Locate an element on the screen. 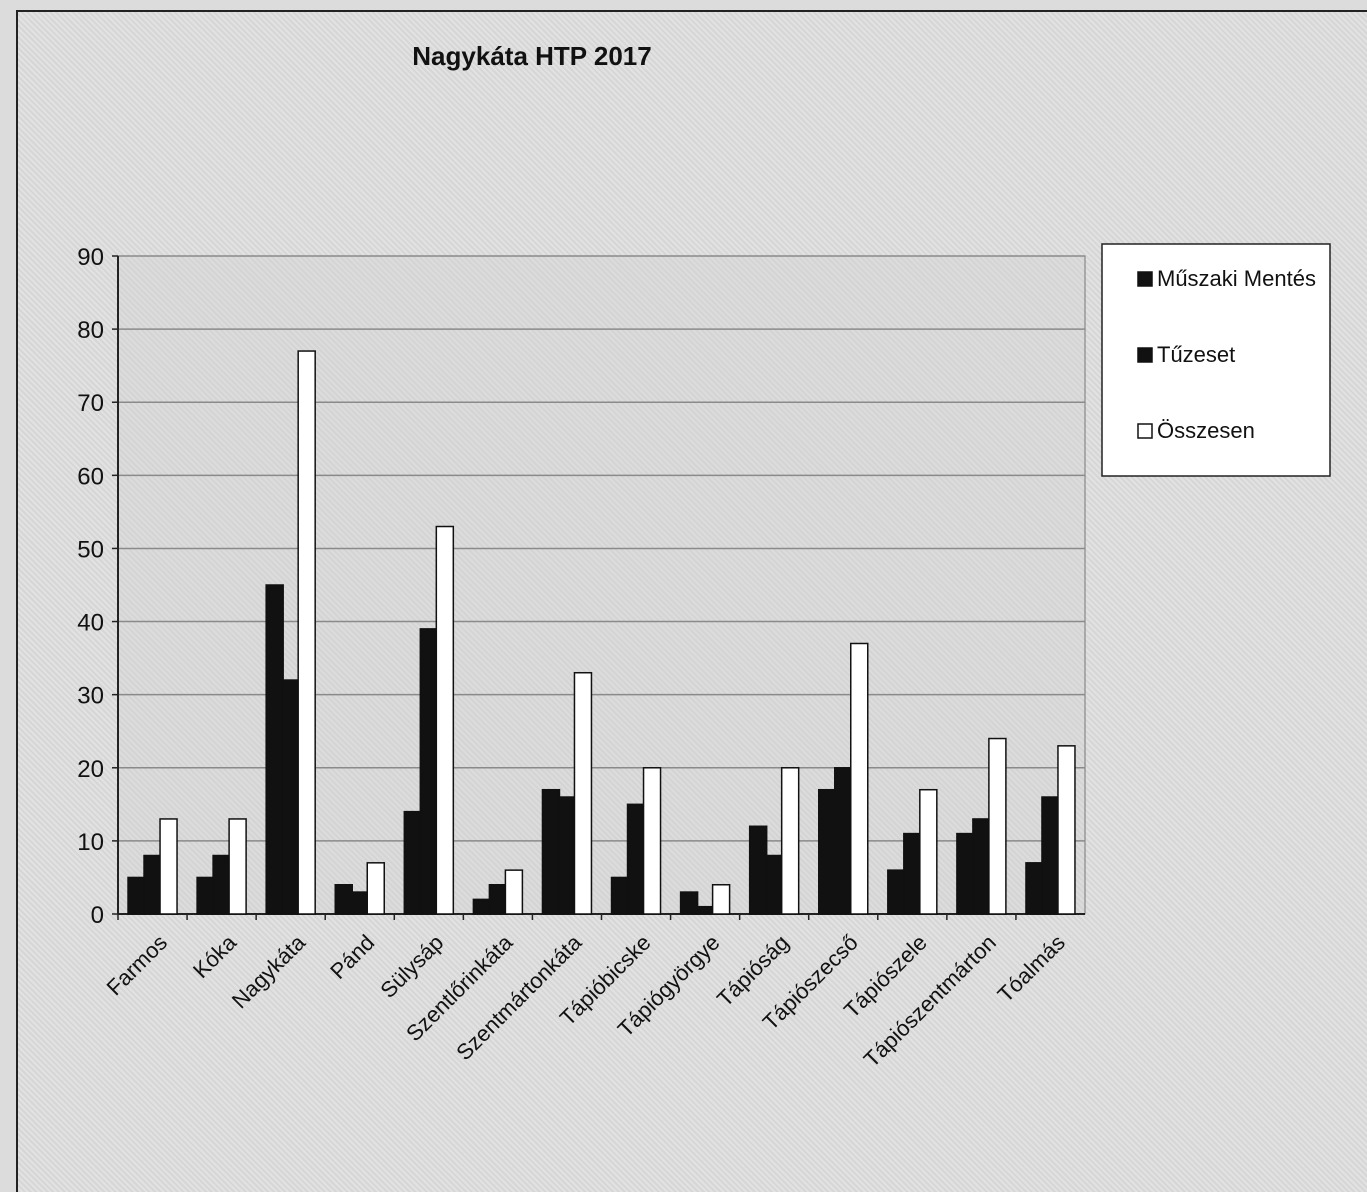  x-tick-label: Pánd is located at coordinates (352, 957).